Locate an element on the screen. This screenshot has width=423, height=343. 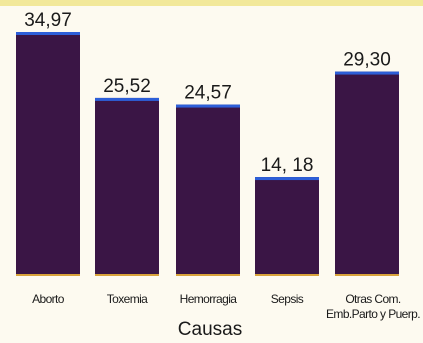
top-band is located at coordinates (211, 3).